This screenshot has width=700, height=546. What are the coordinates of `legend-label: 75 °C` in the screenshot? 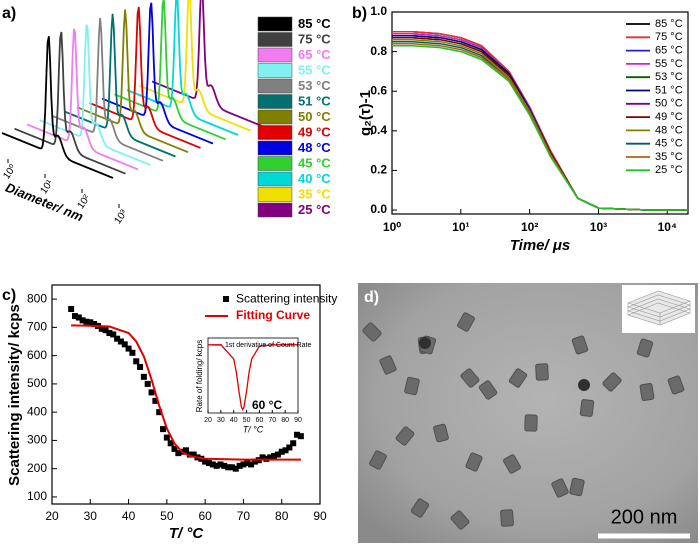 It's located at (314, 38).